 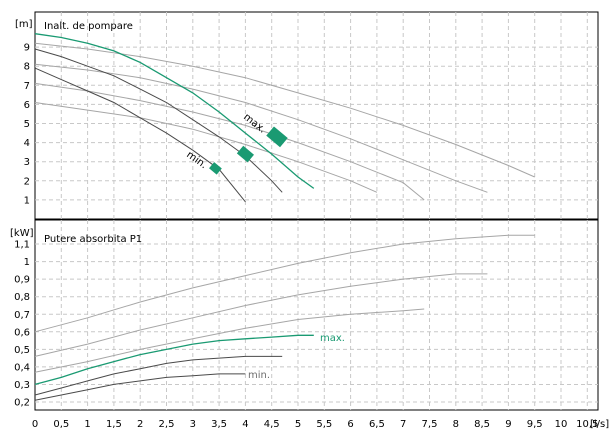 What do you see at coordinates (324, 424) in the screenshot?
I see `x-tick-label: 5,5` at bounding box center [324, 424].